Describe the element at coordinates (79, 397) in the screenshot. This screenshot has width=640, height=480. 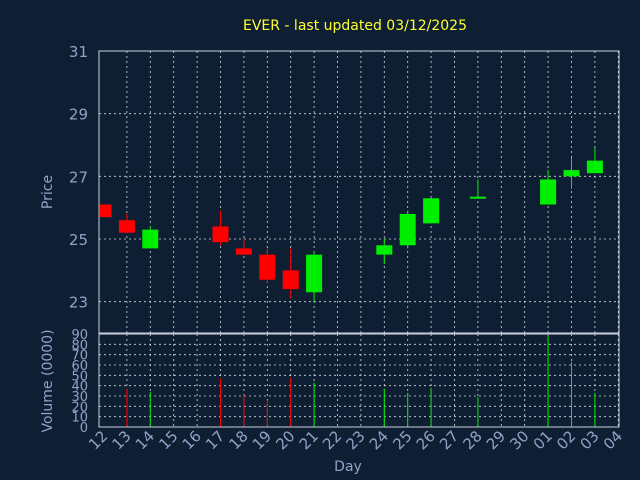
I see `volume-tick-label: 30` at that location.